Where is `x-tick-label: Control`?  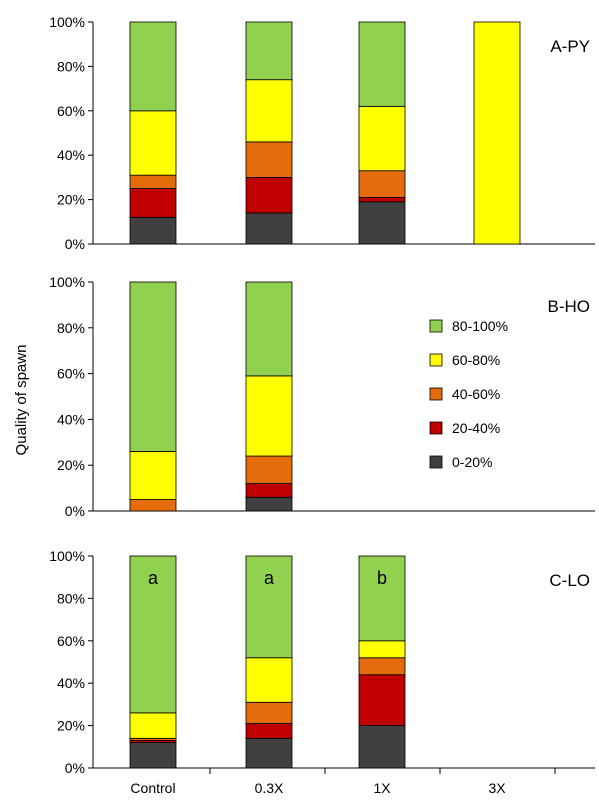 x-tick-label: Control is located at coordinates (152, 788).